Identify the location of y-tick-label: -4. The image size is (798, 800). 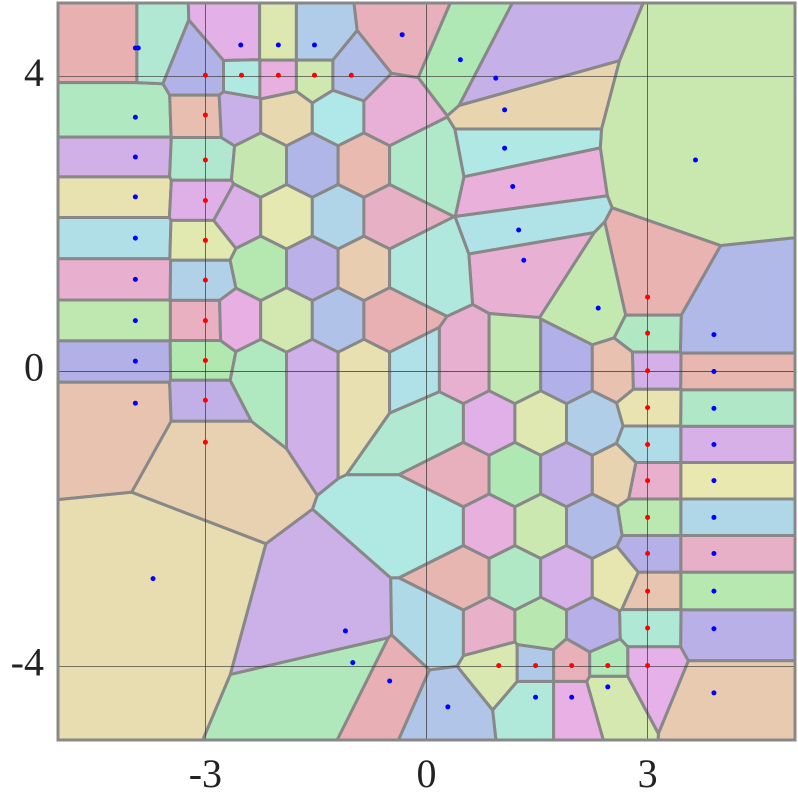
(27, 661).